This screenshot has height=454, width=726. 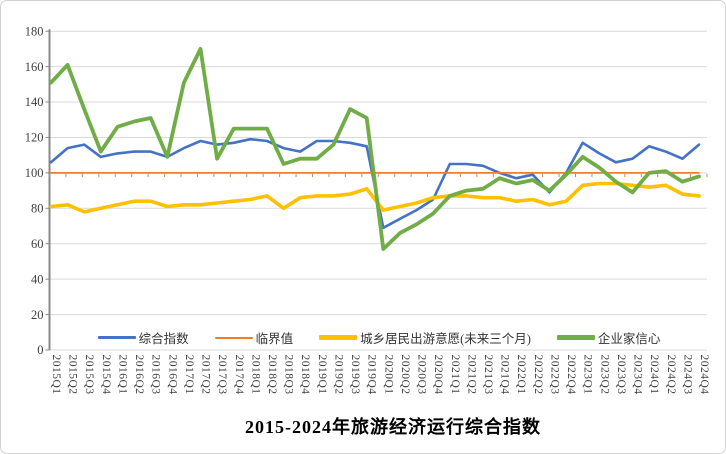 What do you see at coordinates (56, 375) in the screenshot?
I see `x-axis-label: 2015Q1` at bounding box center [56, 375].